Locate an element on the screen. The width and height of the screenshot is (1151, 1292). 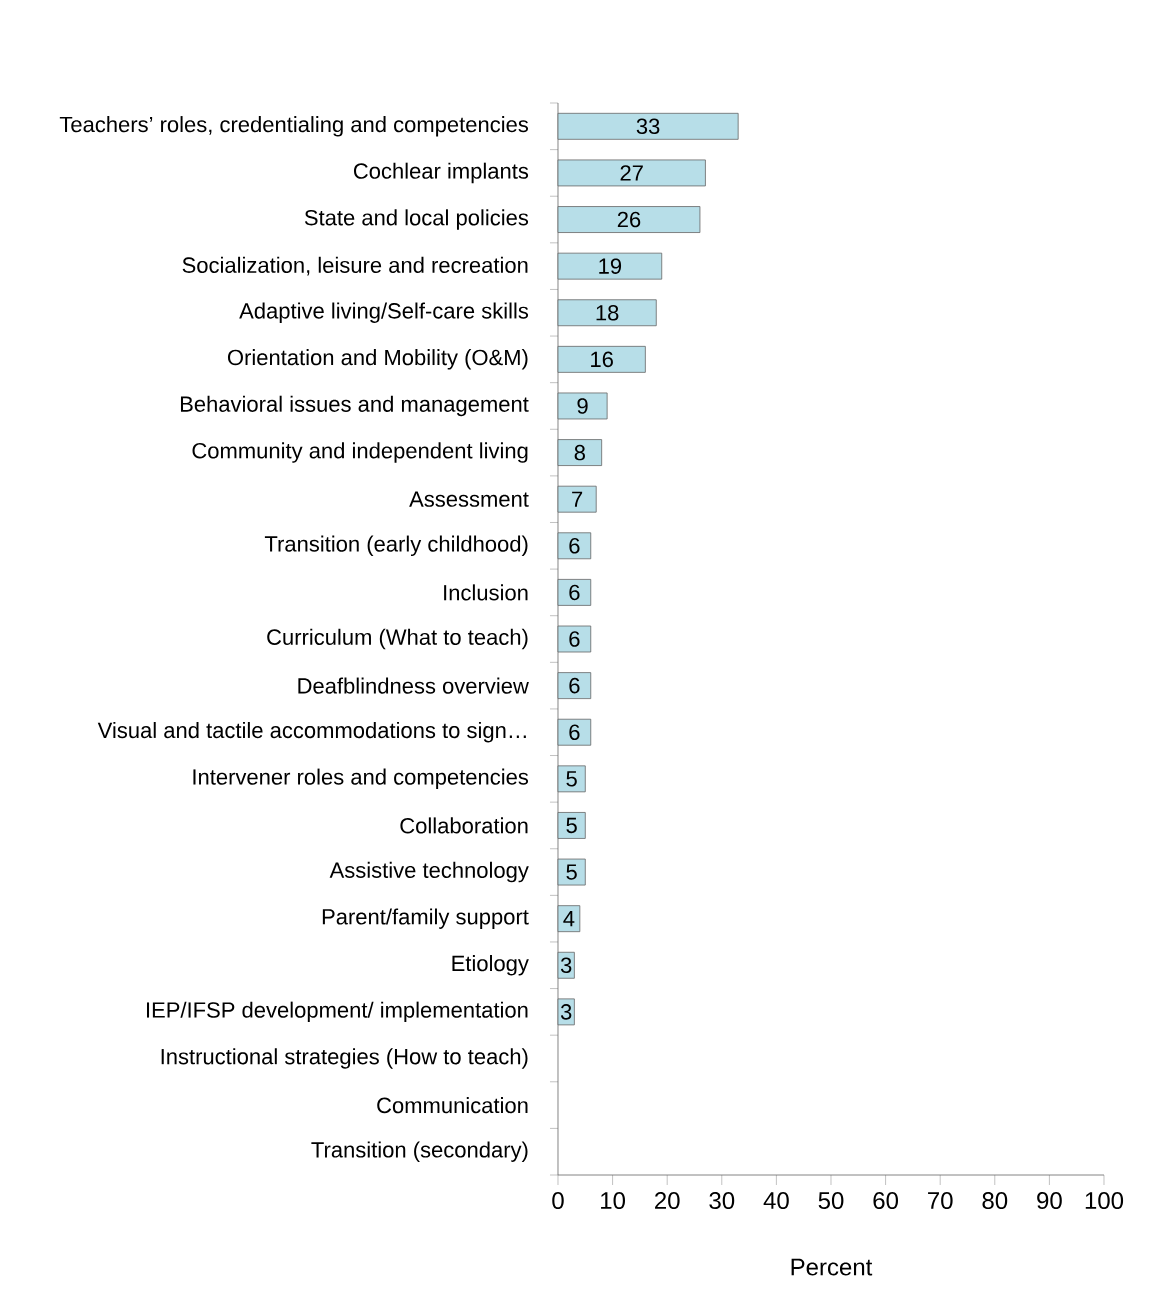
y-tick-label: Behavioral issues and management is located at coordinates (354, 406).